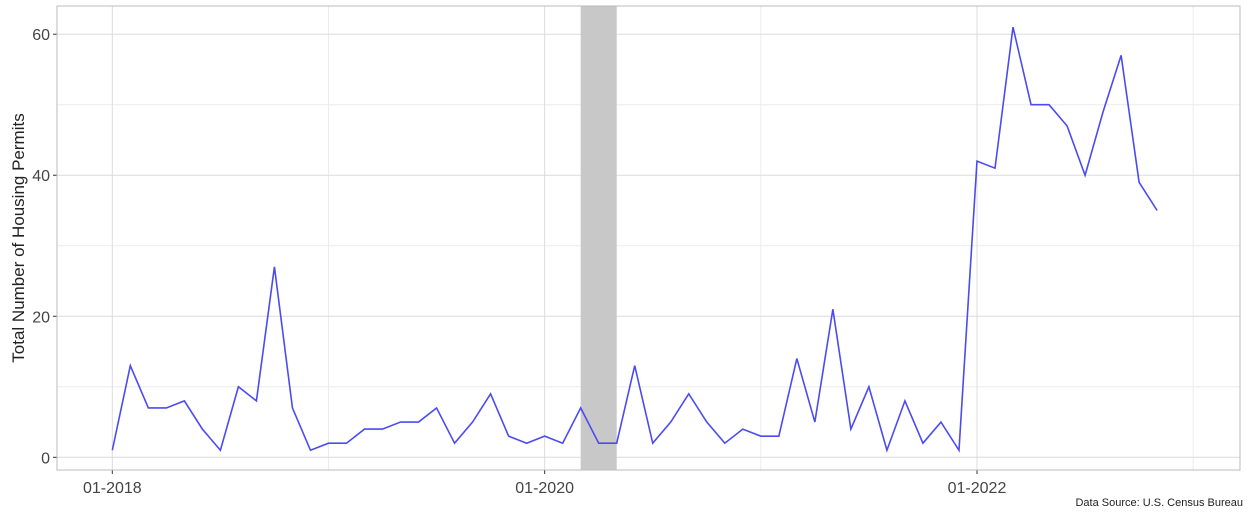  Describe the element at coordinates (1159, 503) in the screenshot. I see `caption: Data Source: U.S. Census Bureau` at that location.